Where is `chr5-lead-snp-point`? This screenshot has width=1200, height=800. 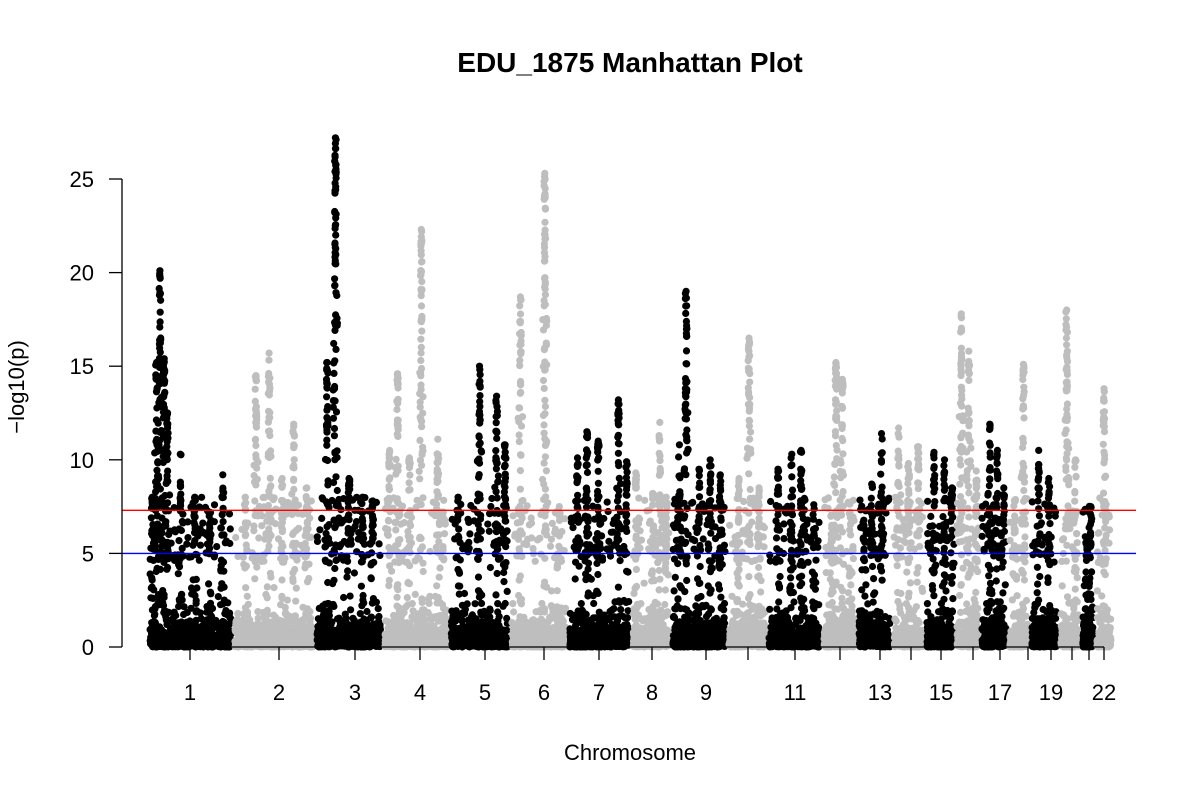 chr5-lead-snp-point is located at coordinates (479, 366).